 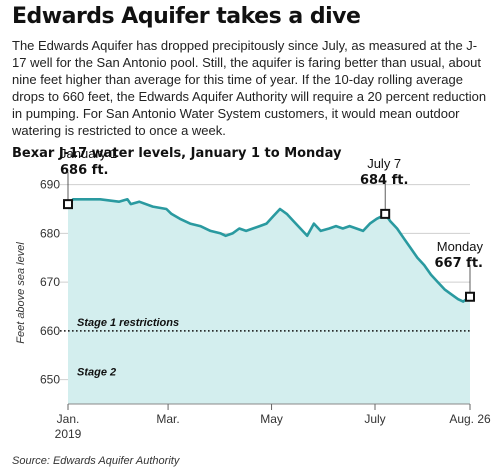 I want to click on source-note: Source: Edwards Aquifer Authority, so click(x=96, y=461).